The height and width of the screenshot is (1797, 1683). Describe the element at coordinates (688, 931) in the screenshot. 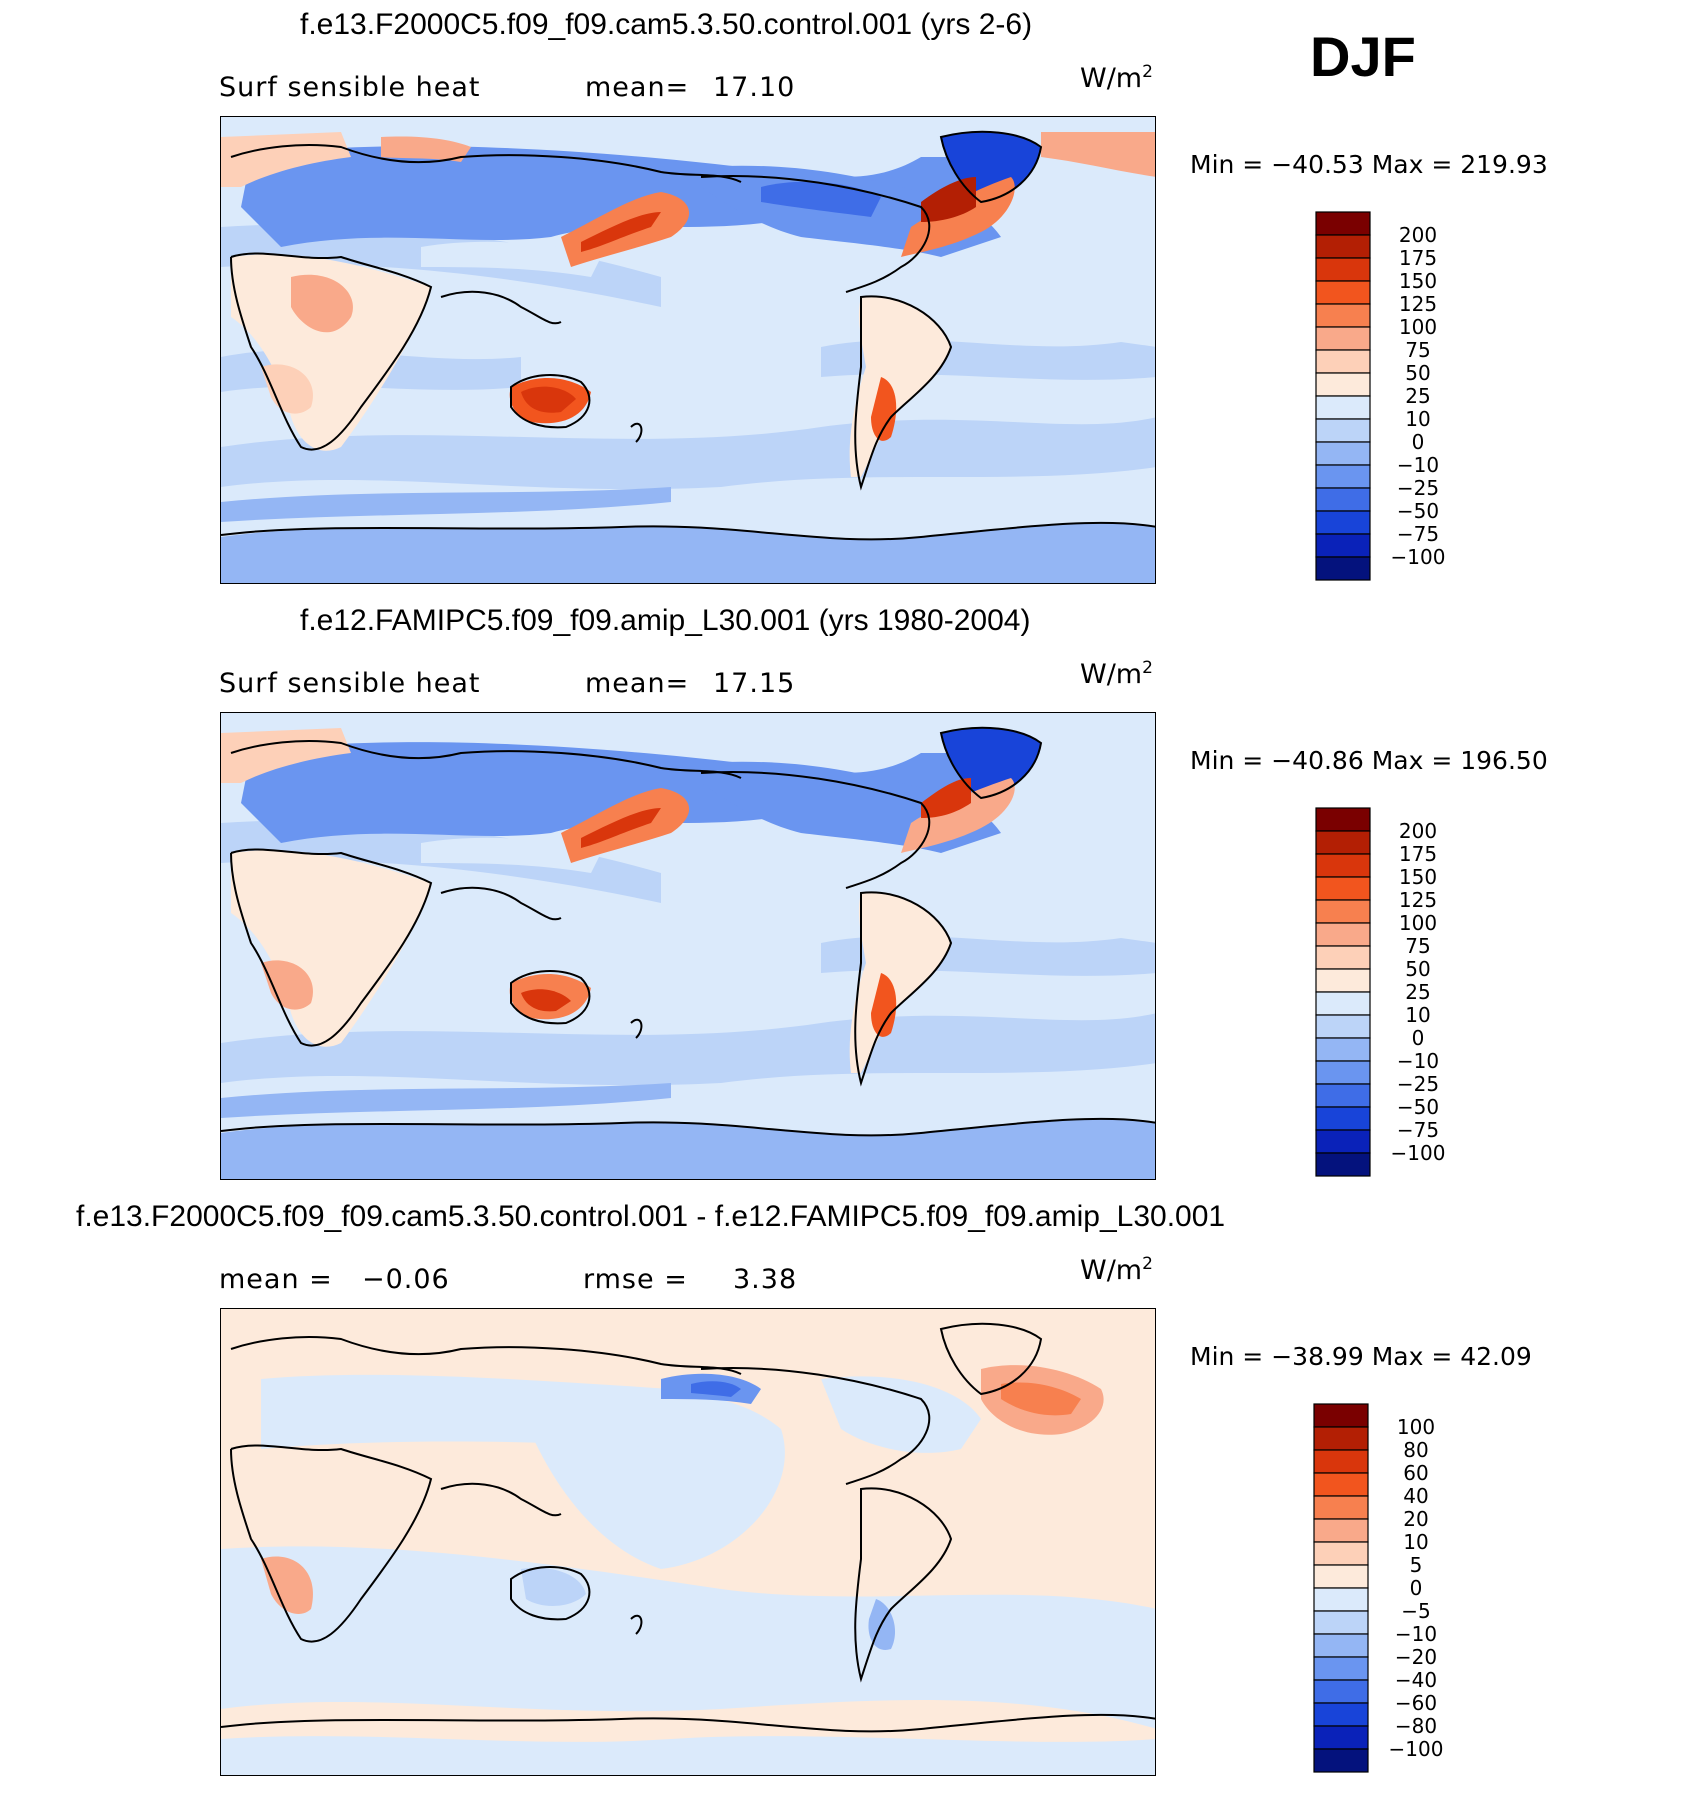

I see `coastlines` at that location.